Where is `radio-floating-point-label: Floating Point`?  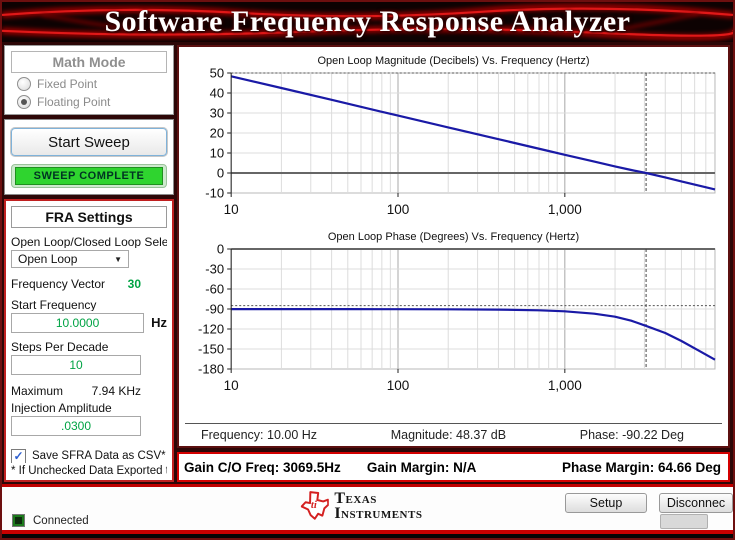
radio-floating-point-label: Floating Point is located at coordinates (74, 102).